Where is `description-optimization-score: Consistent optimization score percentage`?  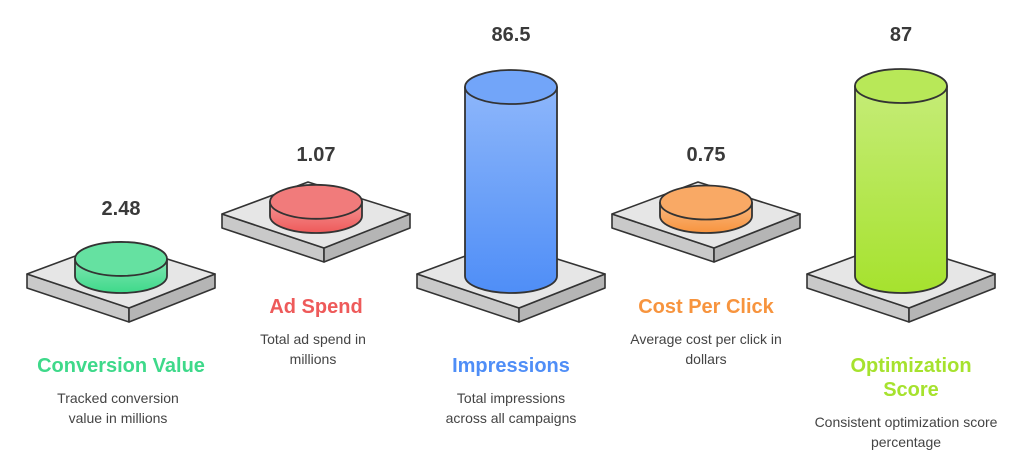
description-optimization-score: Consistent optimization score percentage is located at coordinates (906, 432).